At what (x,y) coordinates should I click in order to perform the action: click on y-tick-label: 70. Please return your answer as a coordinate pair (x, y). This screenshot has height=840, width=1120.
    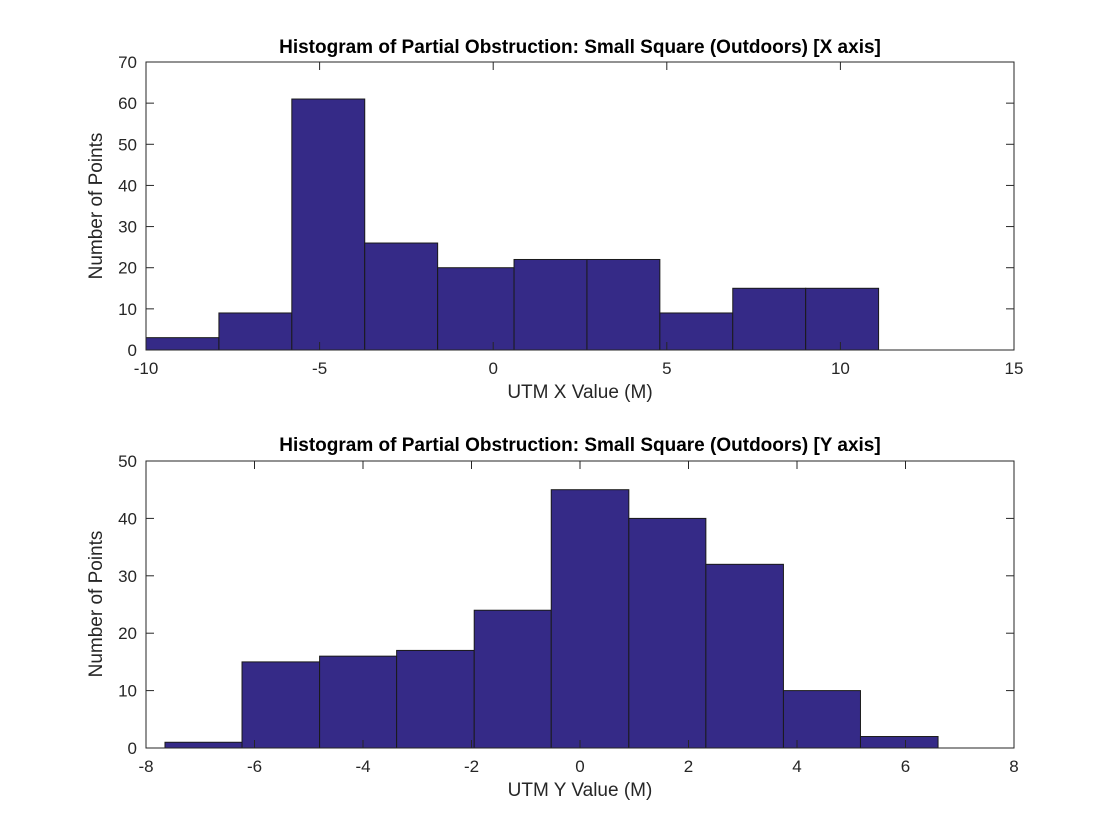
    Looking at the image, I should click on (127, 62).